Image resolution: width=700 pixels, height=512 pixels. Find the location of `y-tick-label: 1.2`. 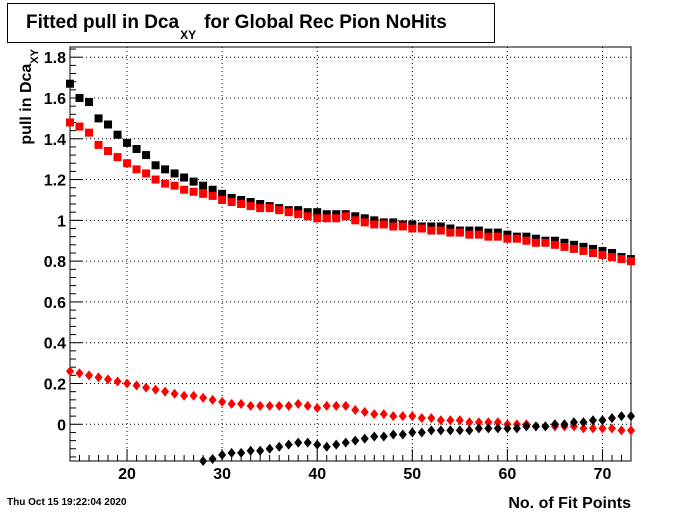

y-tick-label: 1.2 is located at coordinates (55, 181).